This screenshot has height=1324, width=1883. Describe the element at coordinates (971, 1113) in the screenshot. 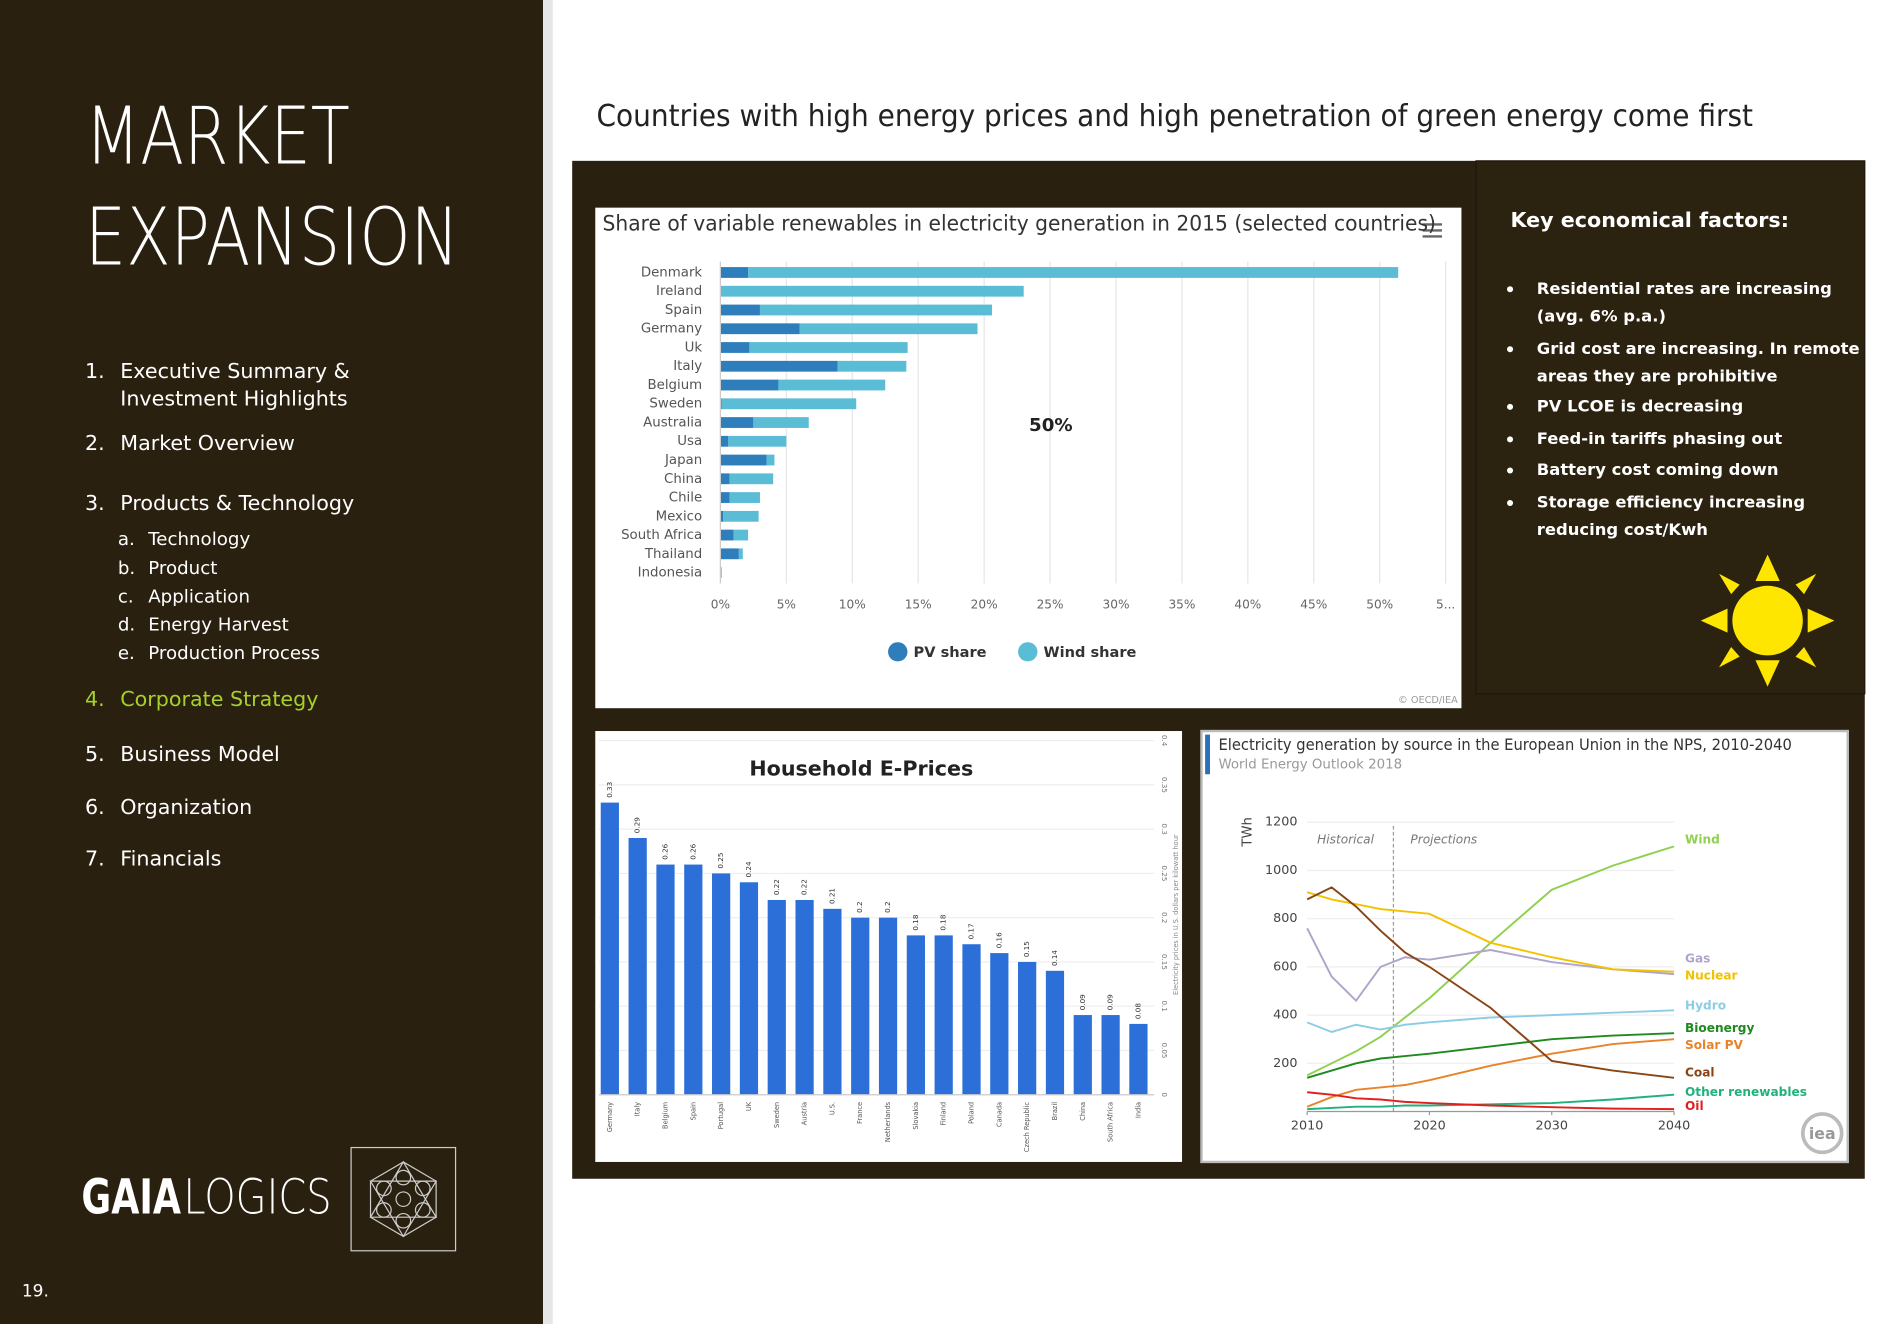

I see `x-tick-label: Poland` at that location.